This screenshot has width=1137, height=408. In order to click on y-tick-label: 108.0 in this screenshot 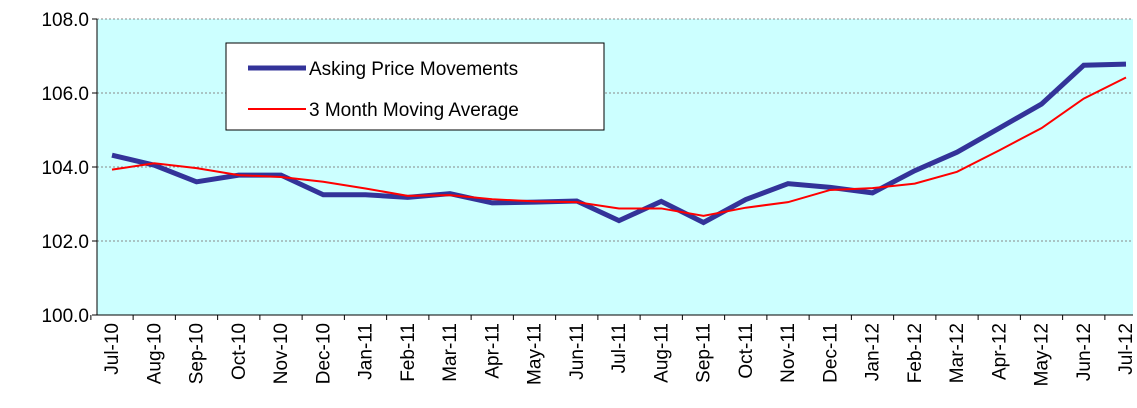, I will do `click(65, 20)`.